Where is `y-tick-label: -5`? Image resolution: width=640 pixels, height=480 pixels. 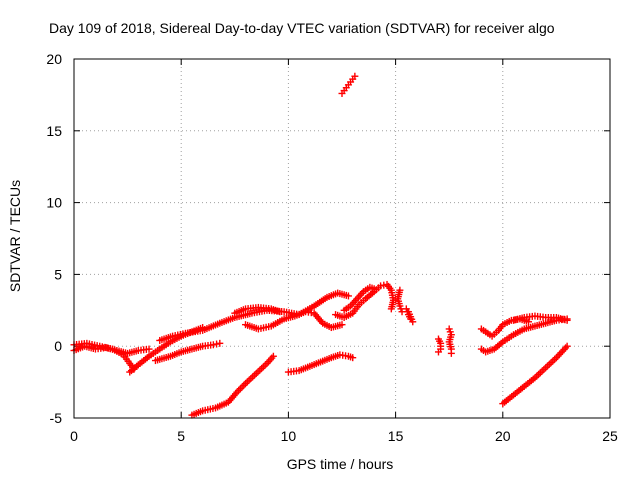
y-tick-label: -5 is located at coordinates (56, 418).